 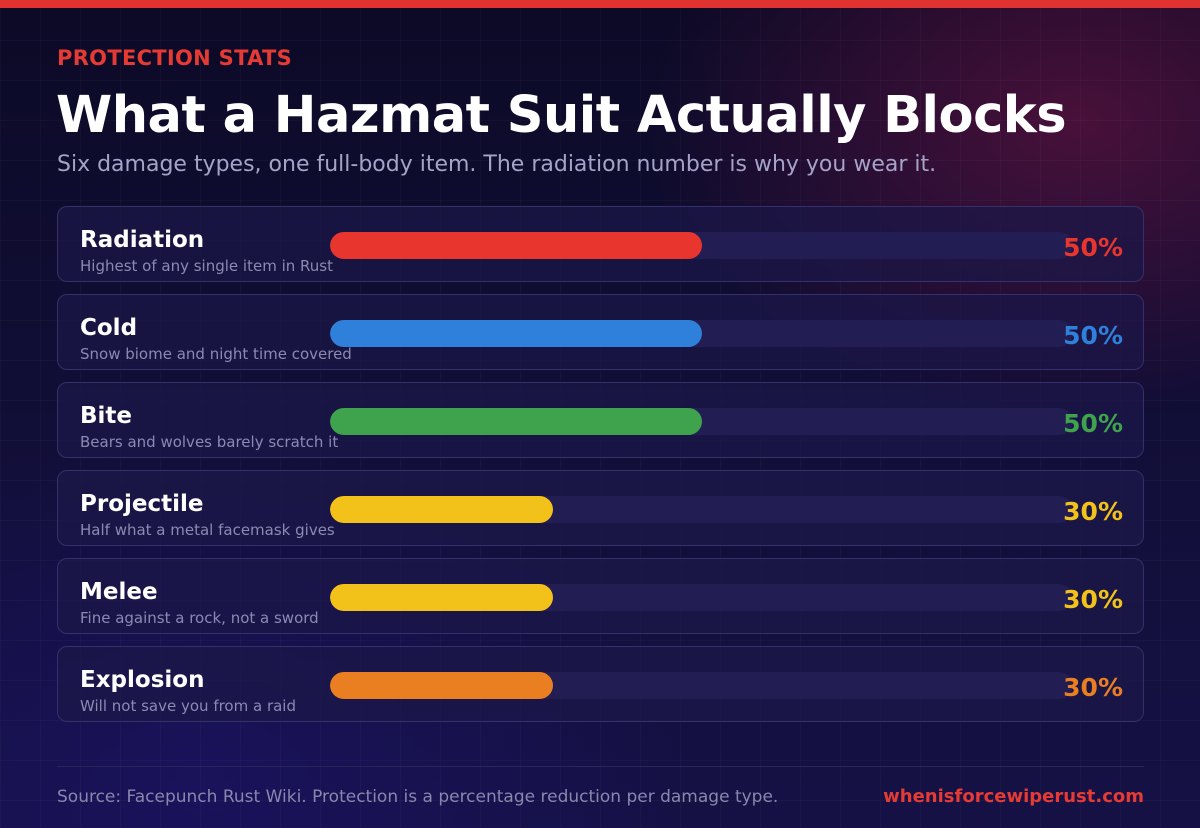 I want to click on stat-label: Cold, so click(x=109, y=328).